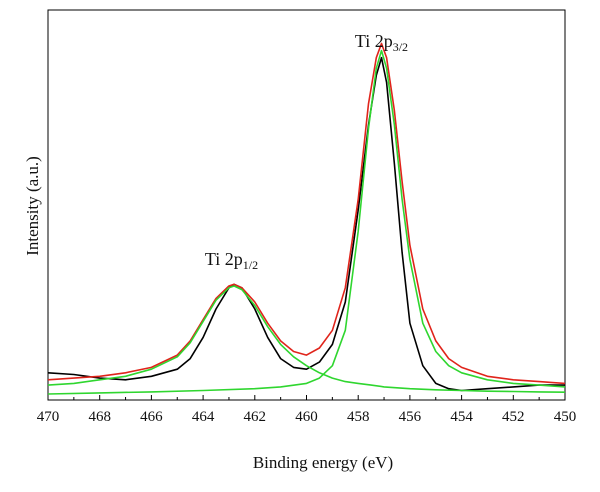  I want to click on x-tick-label: 468, so click(99, 417).